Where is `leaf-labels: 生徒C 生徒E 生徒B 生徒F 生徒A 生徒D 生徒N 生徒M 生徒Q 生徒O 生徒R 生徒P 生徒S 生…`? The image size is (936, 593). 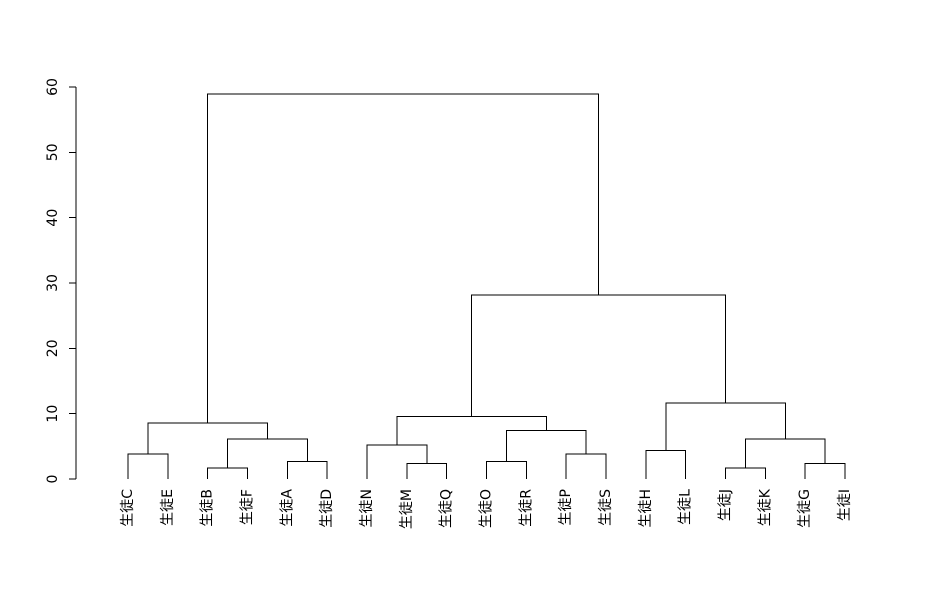
leaf-labels: 生徒C 生徒E 生徒B 生徒F 生徒A 生徒D 生徒N 生徒M 生徒Q 生徒O 生徒R 生徒P 生徒S 生… is located at coordinates (486, 508).